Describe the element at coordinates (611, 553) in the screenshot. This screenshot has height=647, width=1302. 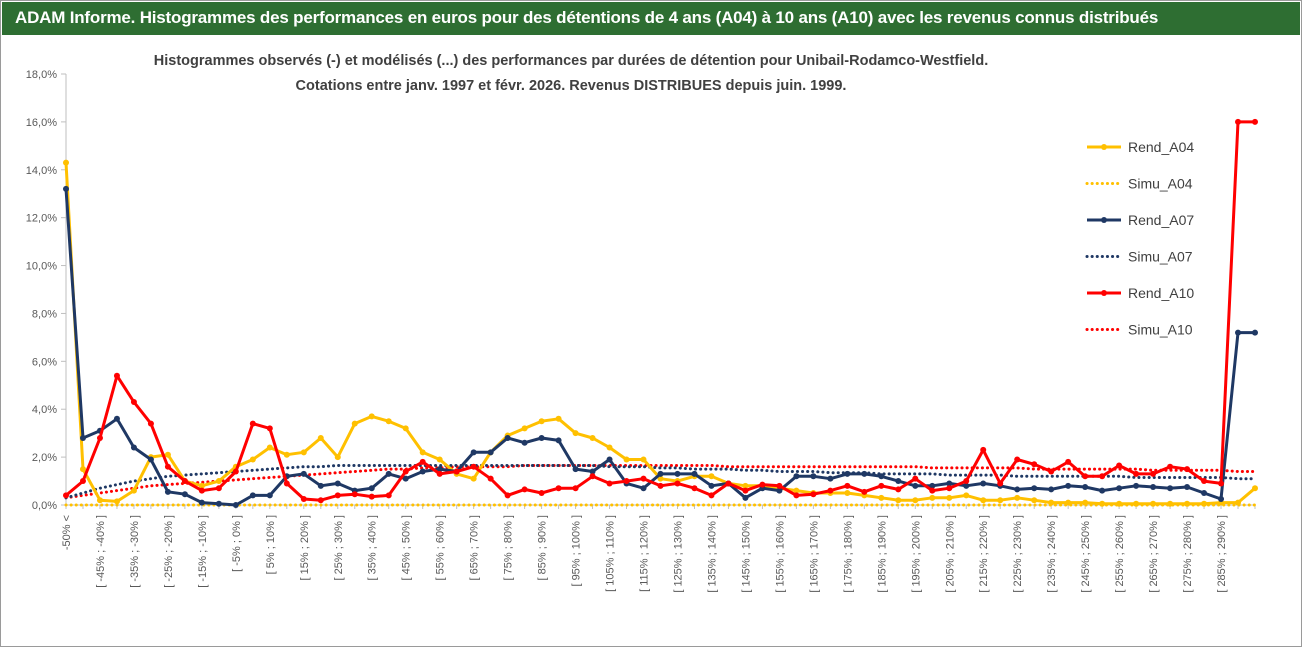
I see `x-tick-label: [ 105% ; 110% ]` at that location.